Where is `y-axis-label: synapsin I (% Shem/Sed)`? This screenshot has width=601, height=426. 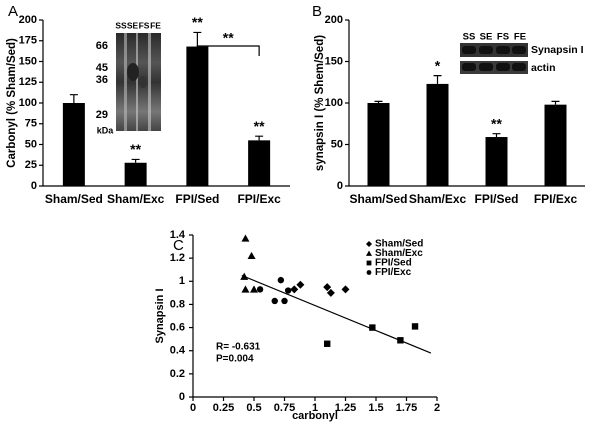 y-axis-label: synapsin I (% Shem/Sed) is located at coordinates (320, 103).